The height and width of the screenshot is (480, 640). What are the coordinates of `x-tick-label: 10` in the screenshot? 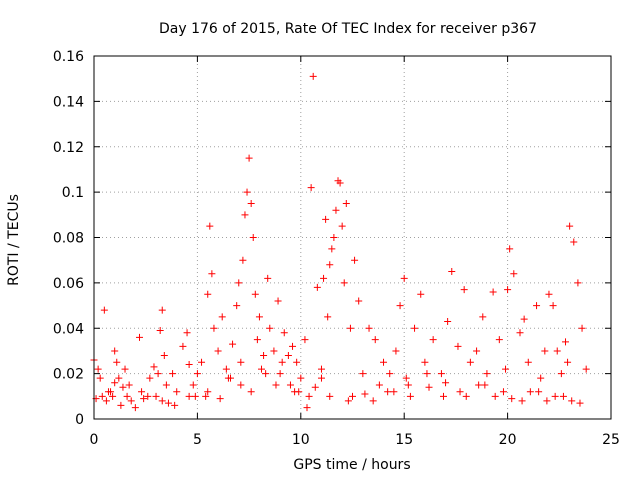 It's located at (301, 440).